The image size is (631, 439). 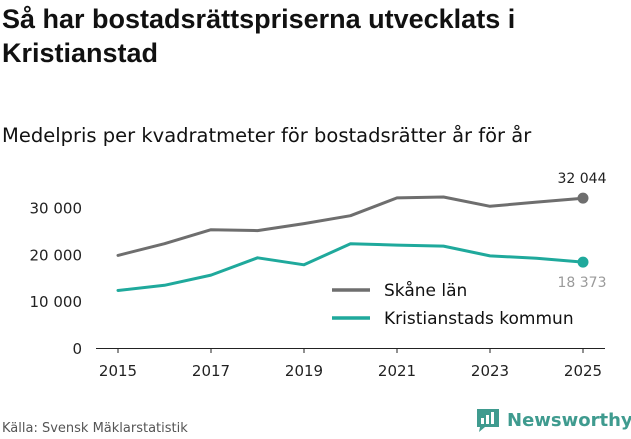 I want to click on x-tick-label: 2023, so click(x=490, y=371).